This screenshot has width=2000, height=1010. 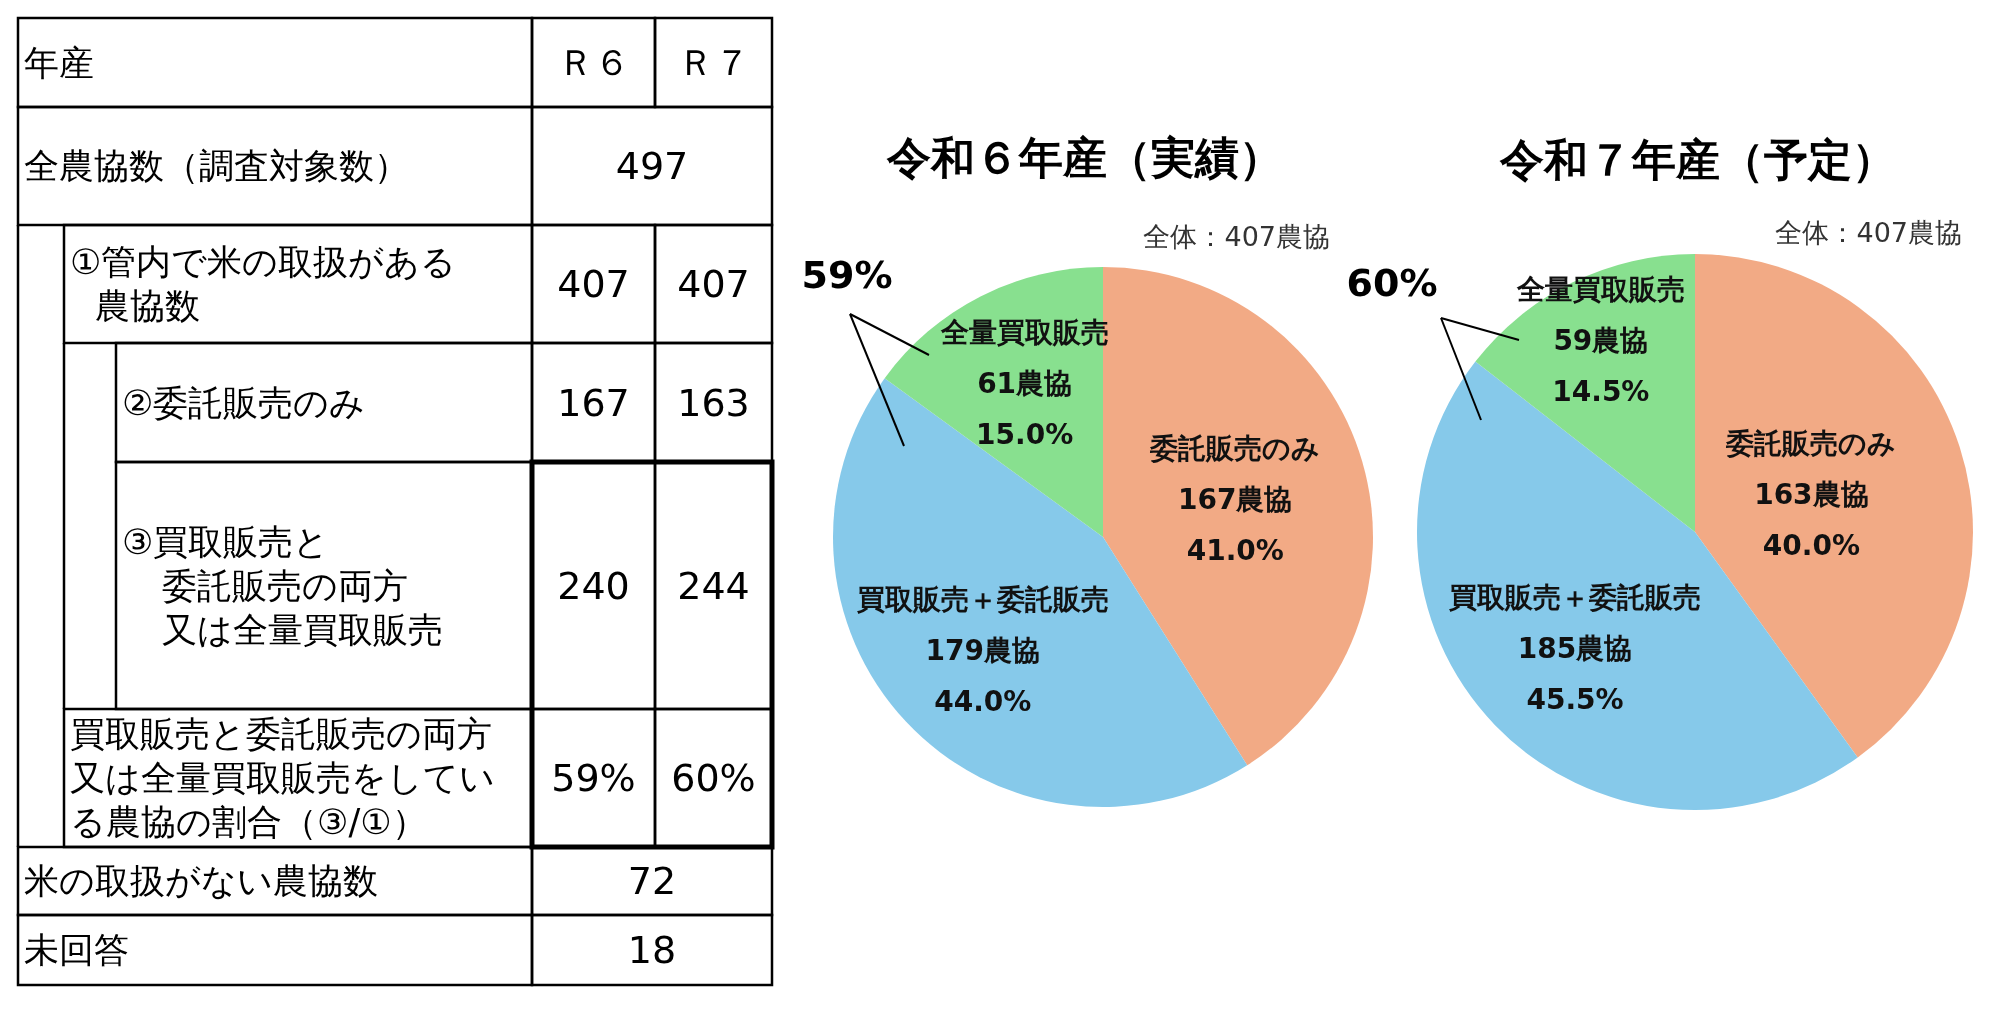 What do you see at coordinates (244, 402) in the screenshot?
I see `category-label: ②委託販売のみ` at bounding box center [244, 402].